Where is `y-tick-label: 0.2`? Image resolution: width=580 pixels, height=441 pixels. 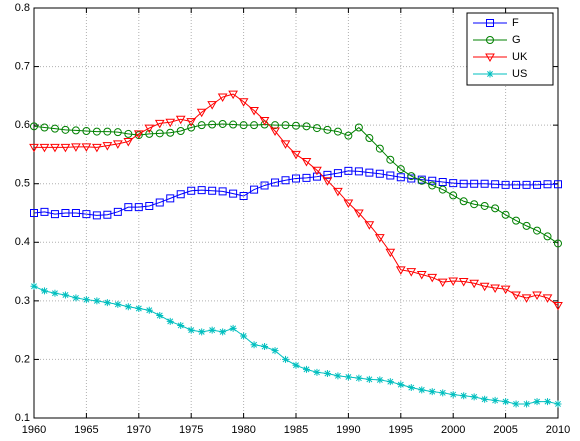 y-tick-label: 0.2 is located at coordinates (22, 359).